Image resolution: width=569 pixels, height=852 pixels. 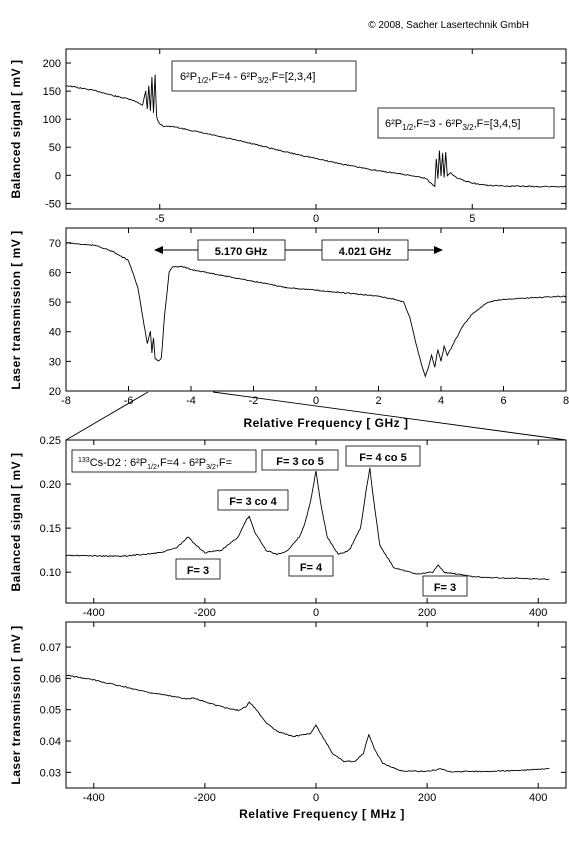 What do you see at coordinates (50, 529) in the screenshot?
I see `y-tick-label: 0.15` at bounding box center [50, 529].